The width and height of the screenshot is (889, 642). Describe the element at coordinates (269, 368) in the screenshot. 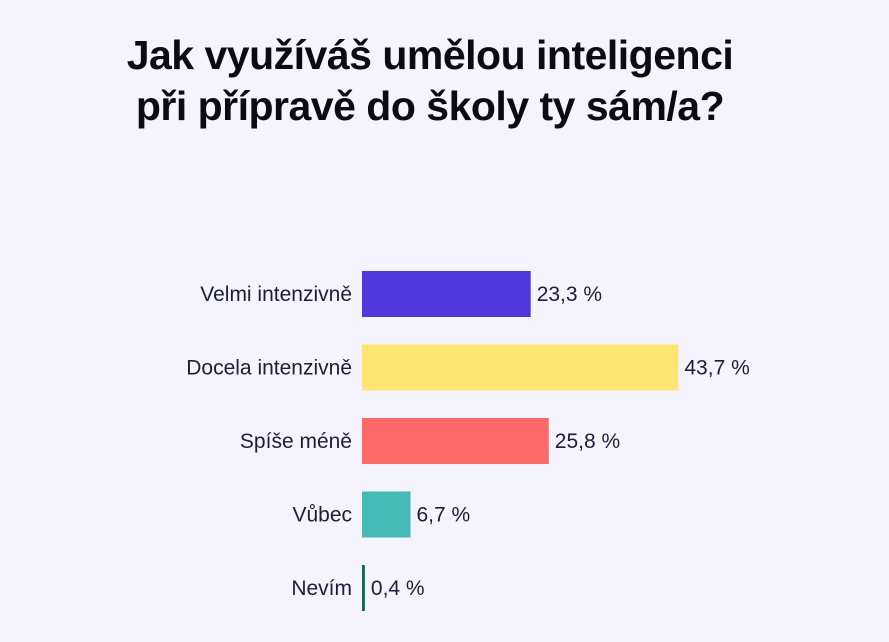

I see `category-label: Docela intenzivně` at that location.